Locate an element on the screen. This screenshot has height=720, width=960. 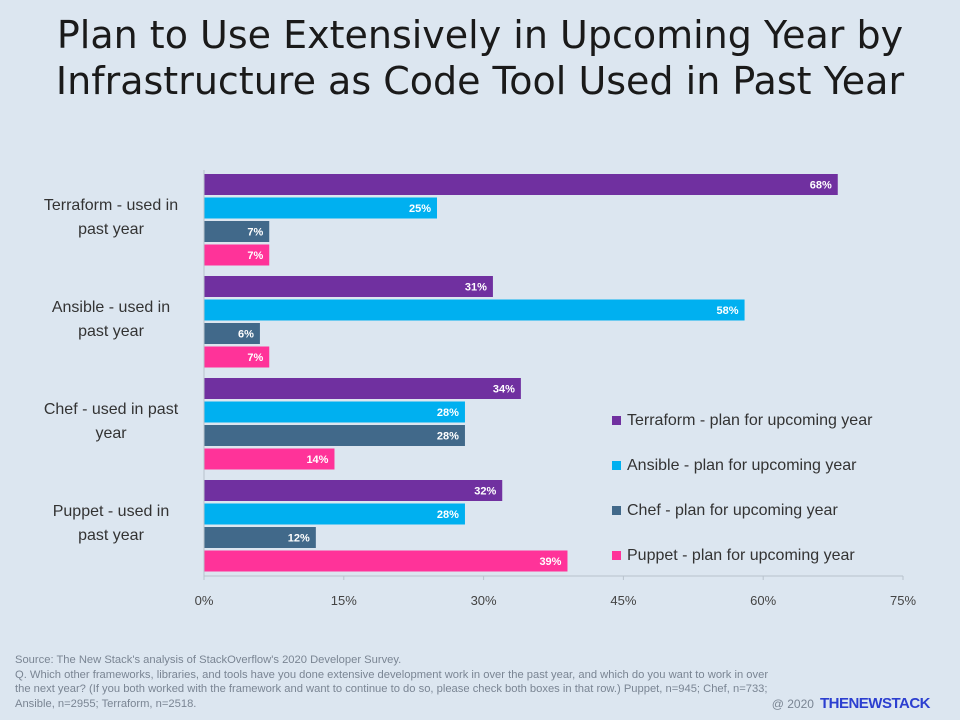
category-label: Terraform - used in is located at coordinates (111, 205).